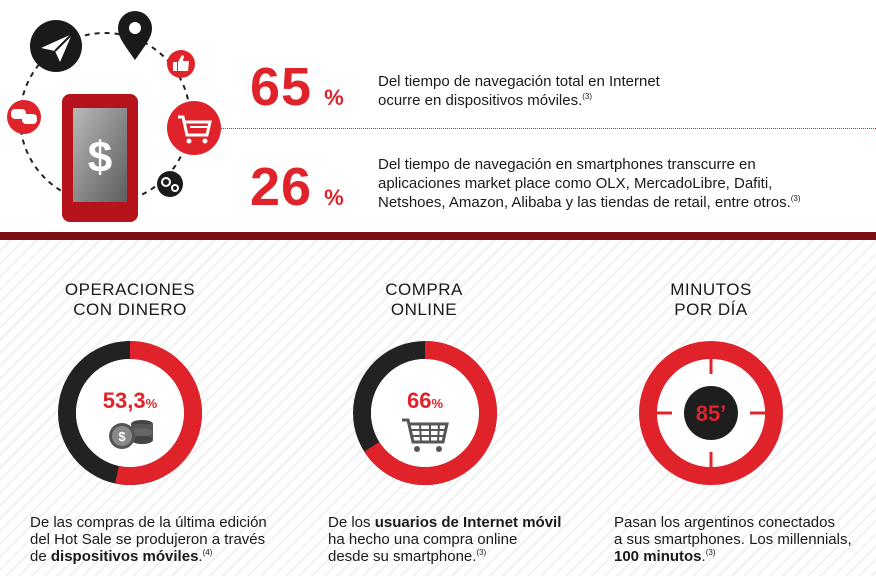 Image resolution: width=876 pixels, height=576 pixels. What do you see at coordinates (135, 35) in the screenshot?
I see `map-pin-icon` at bounding box center [135, 35].